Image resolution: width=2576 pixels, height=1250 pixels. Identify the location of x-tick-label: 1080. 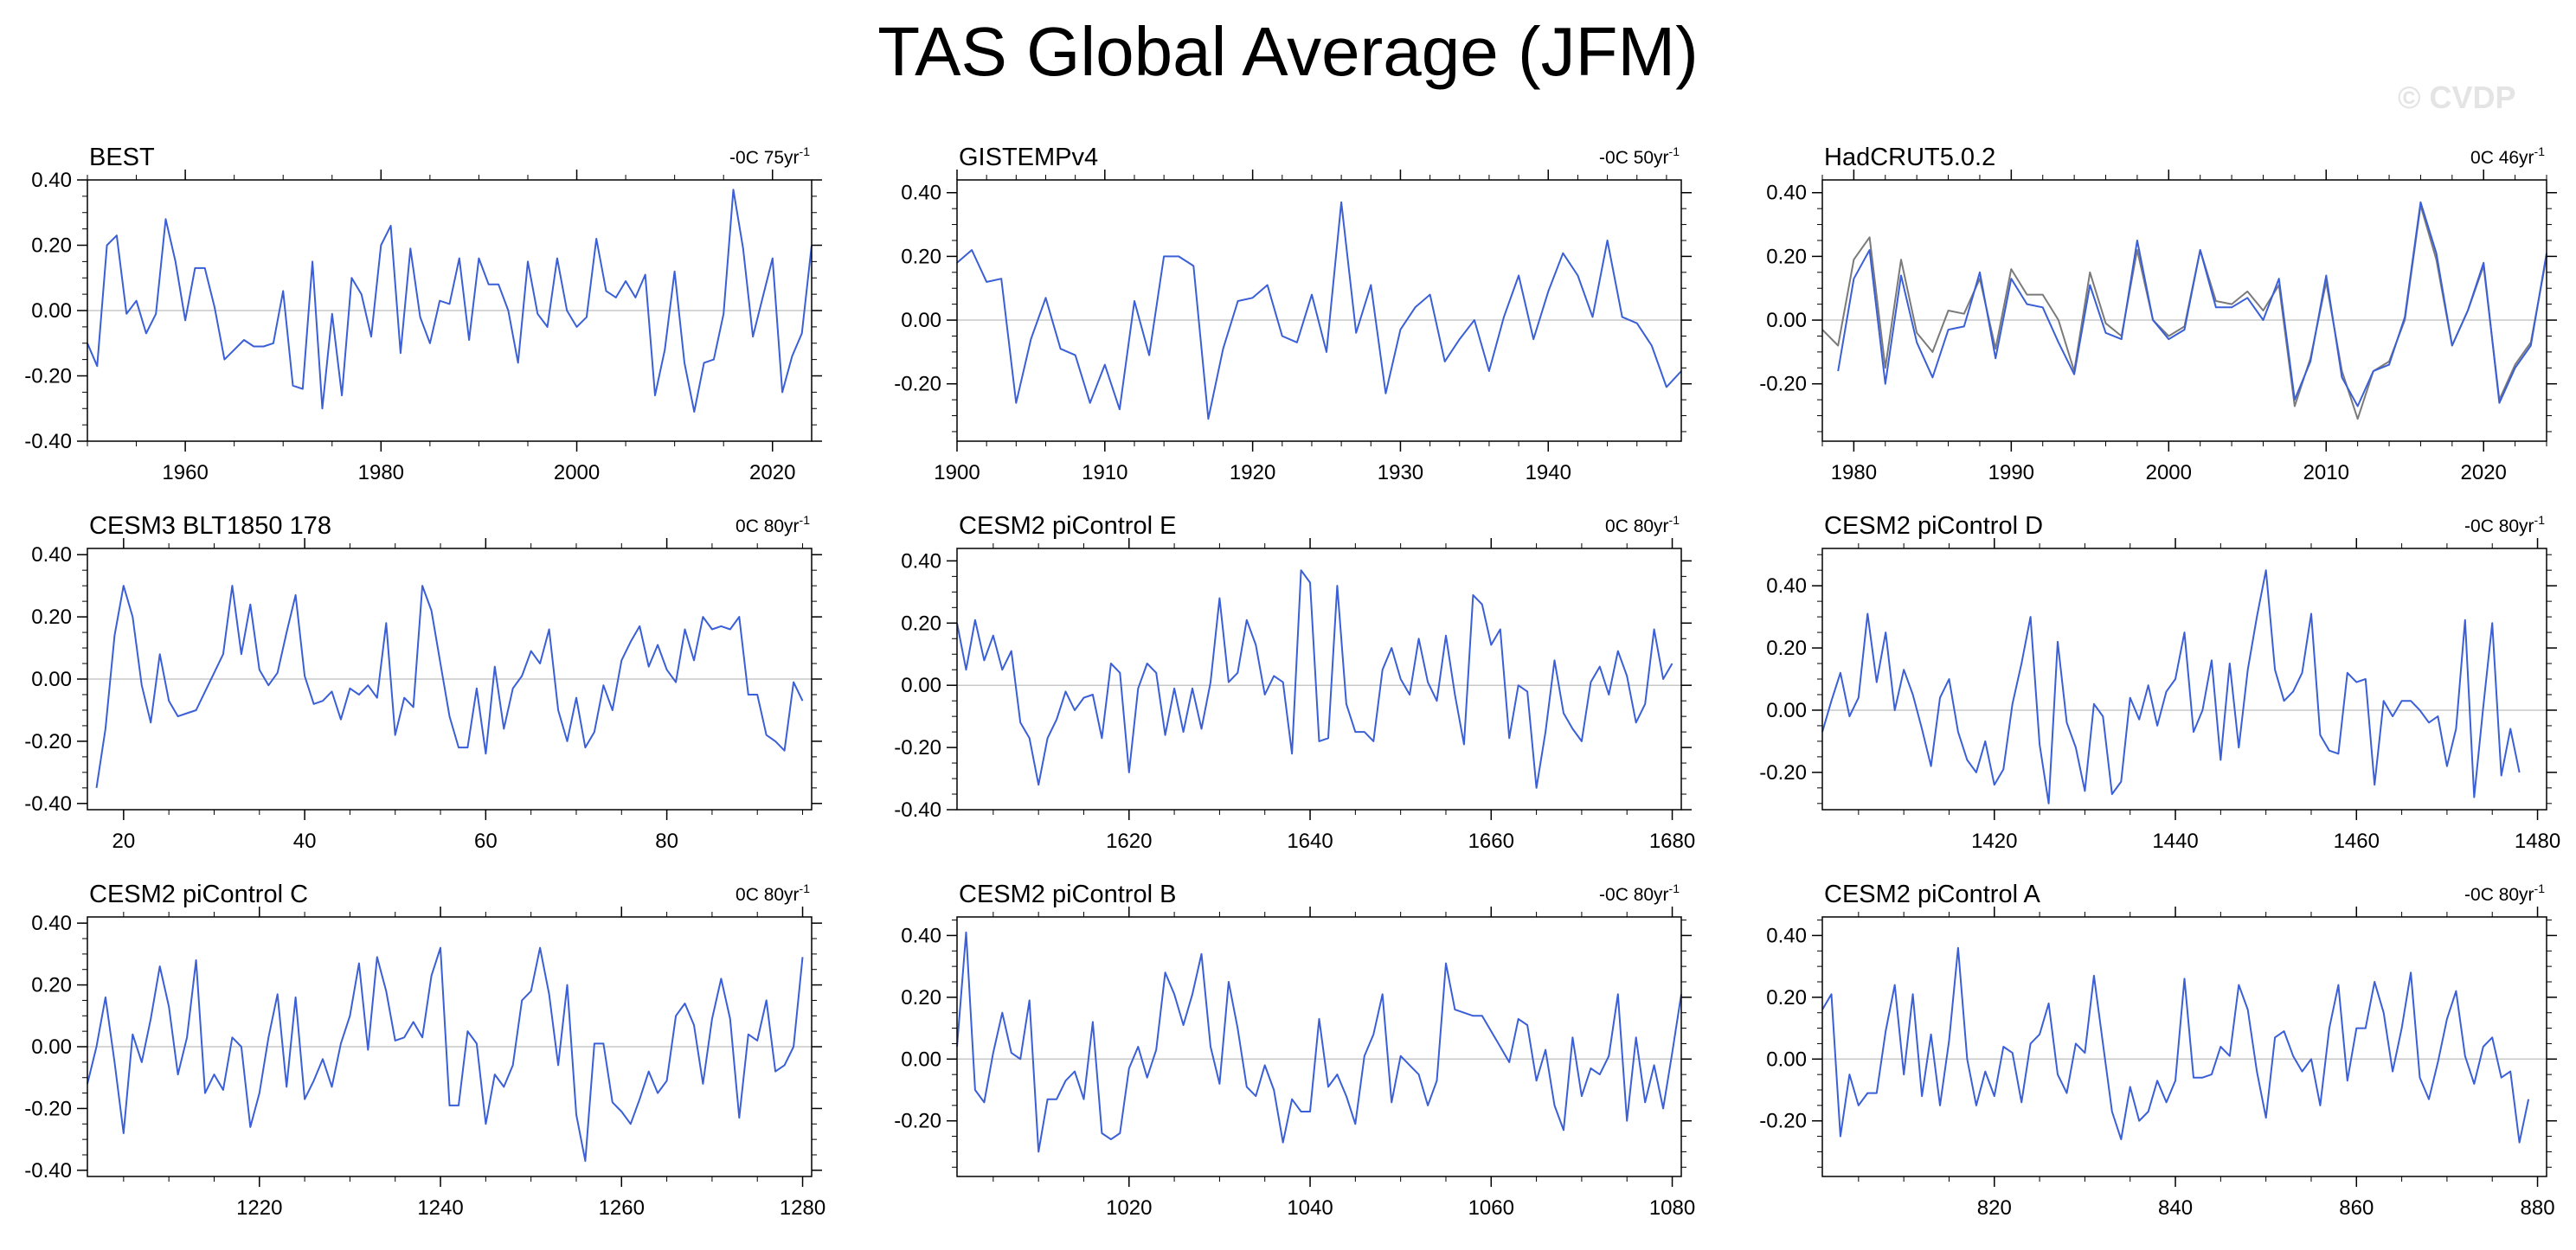
(1672, 1208).